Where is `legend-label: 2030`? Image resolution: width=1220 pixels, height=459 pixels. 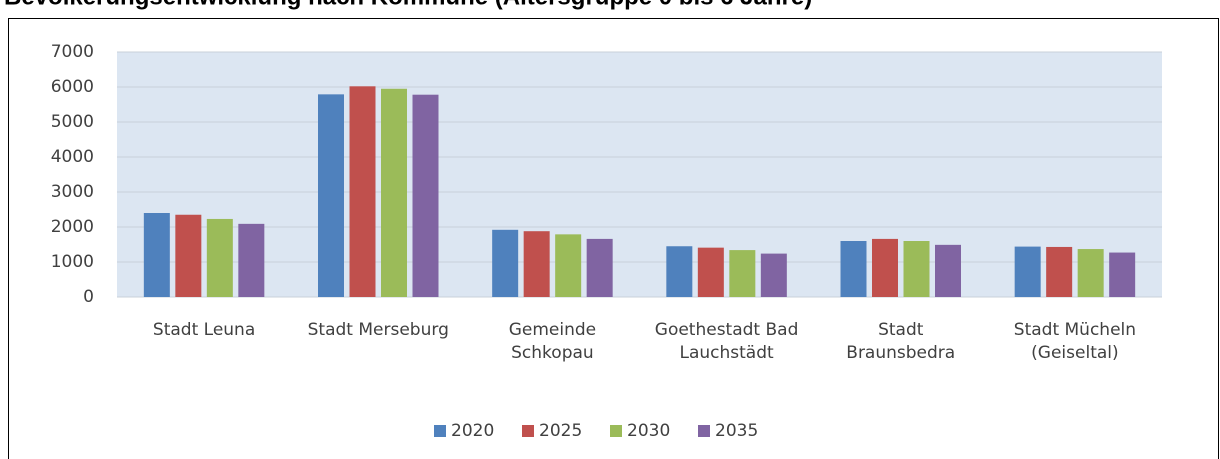 legend-label: 2030 is located at coordinates (648, 431).